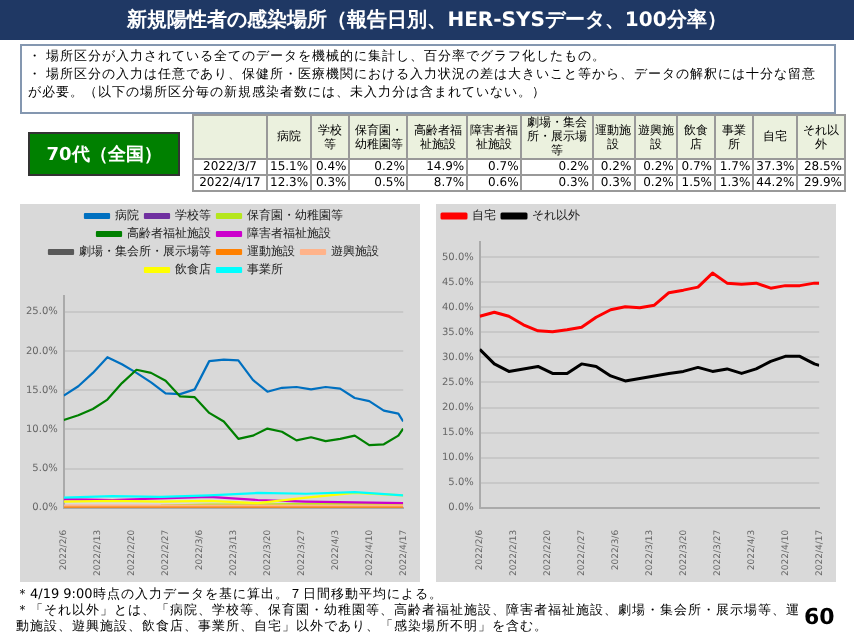 Image resolution: width=854 pixels, height=640 pixels. What do you see at coordinates (427, 20) in the screenshot?
I see `text: 新規陽性者の感染場所（報告日別、HER-SYSデータ、100分率）` at bounding box center [427, 20].